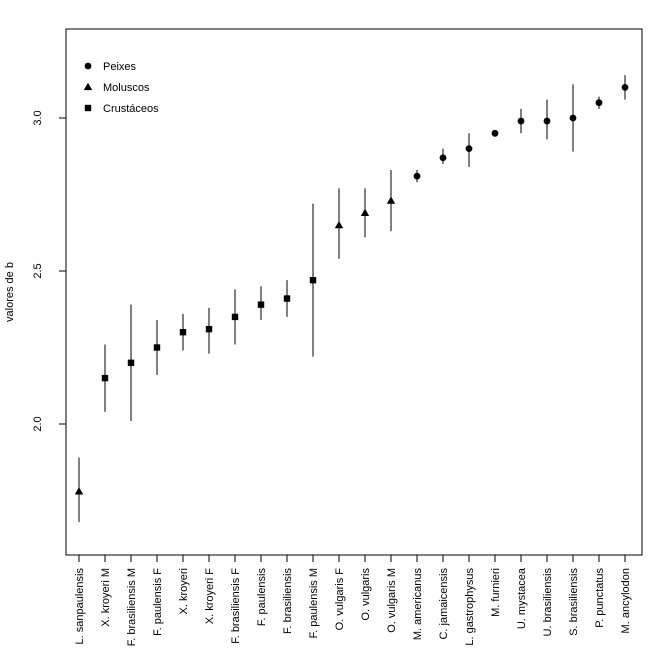 The width and height of the screenshot is (671, 671). What do you see at coordinates (132, 607) in the screenshot?
I see `x-tick-label: F. brasiliensis M` at bounding box center [132, 607].